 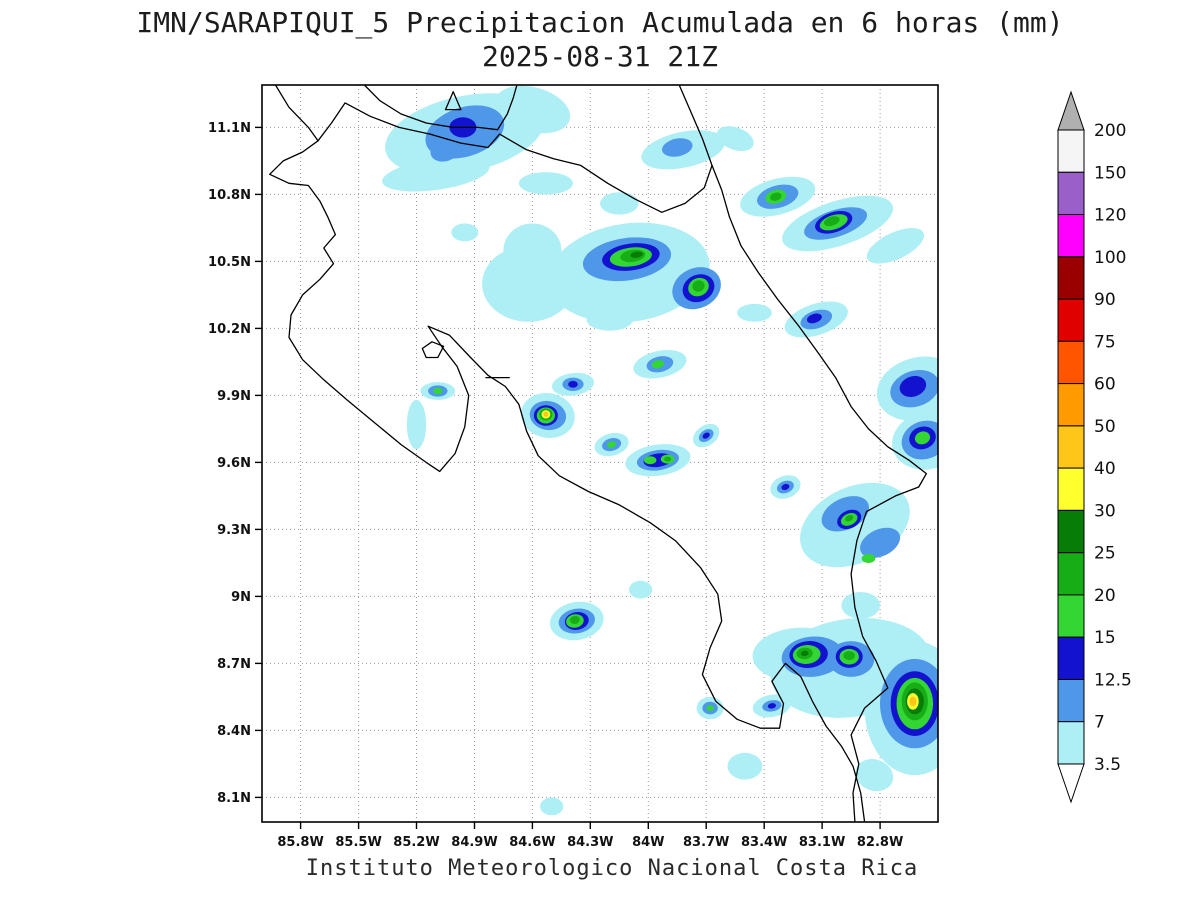 What do you see at coordinates (1107, 765) in the screenshot?
I see `colorbar-tick-label: 3.5` at bounding box center [1107, 765].